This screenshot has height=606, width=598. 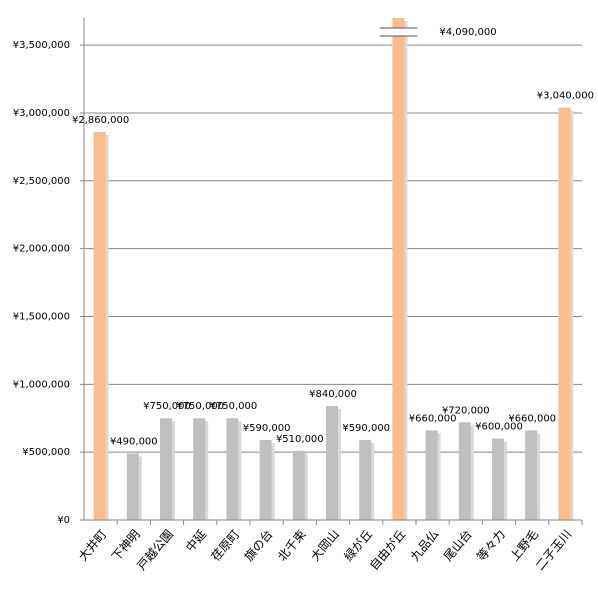 I want to click on y-tick-label: ¥0, so click(x=63, y=520).